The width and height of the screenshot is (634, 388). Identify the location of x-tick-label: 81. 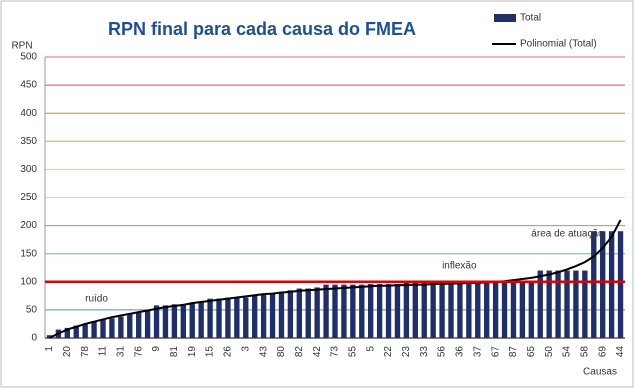
(174, 352).